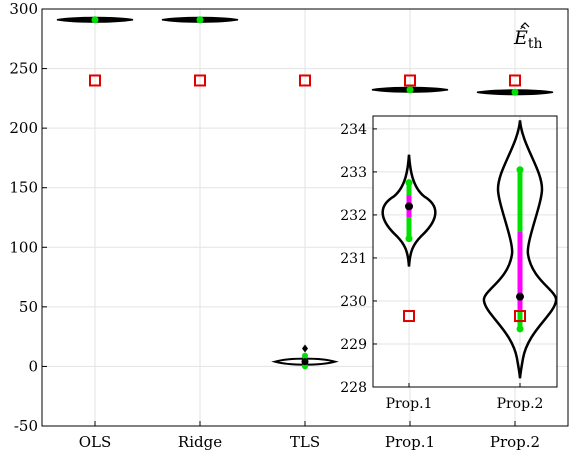 This screenshot has height=468, width=574. Describe the element at coordinates (28, 217) in the screenshot. I see `main-y-ticks: -50 0 50 100 150 200 250 300` at that location.